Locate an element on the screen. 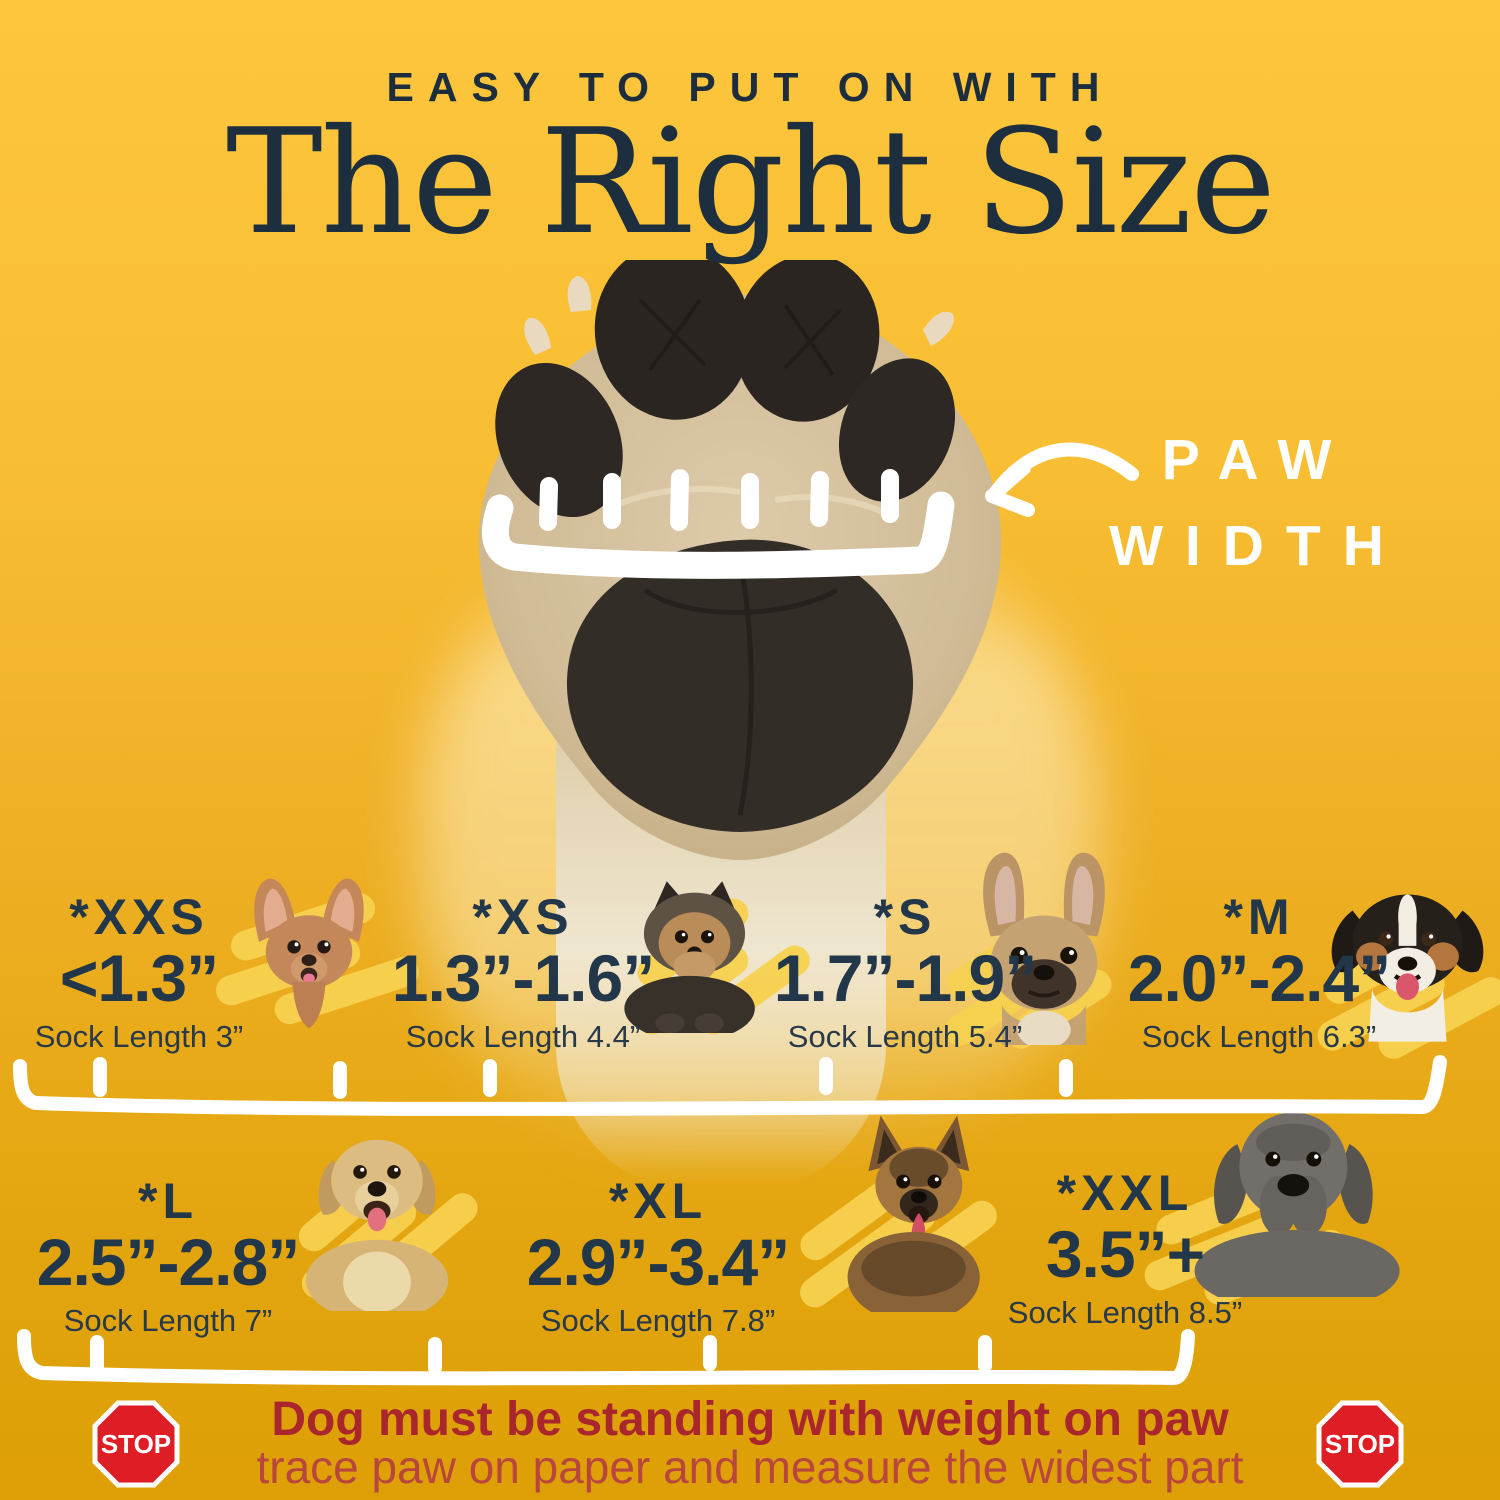 This screenshot has width=1500, height=1500. chihuahua-photo is located at coordinates (309, 953).